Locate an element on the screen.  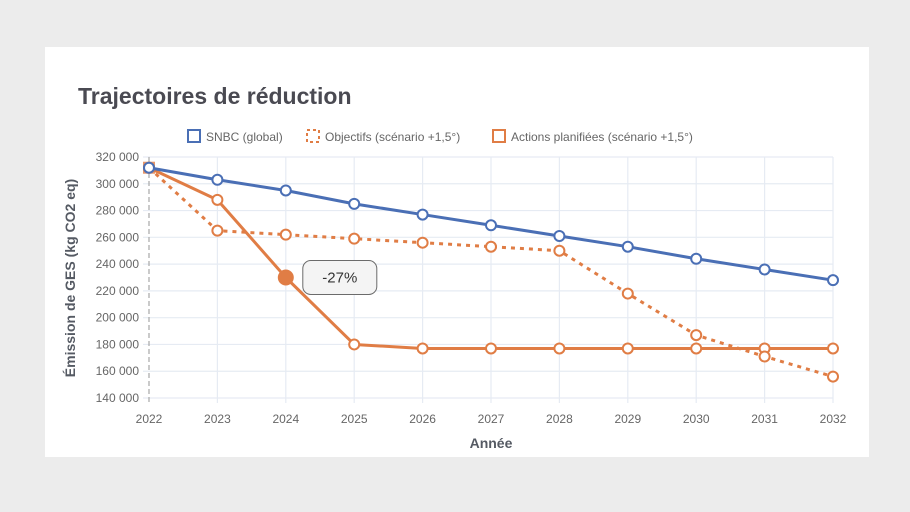
legend-item: SNBC (global) is located at coordinates (235, 136).